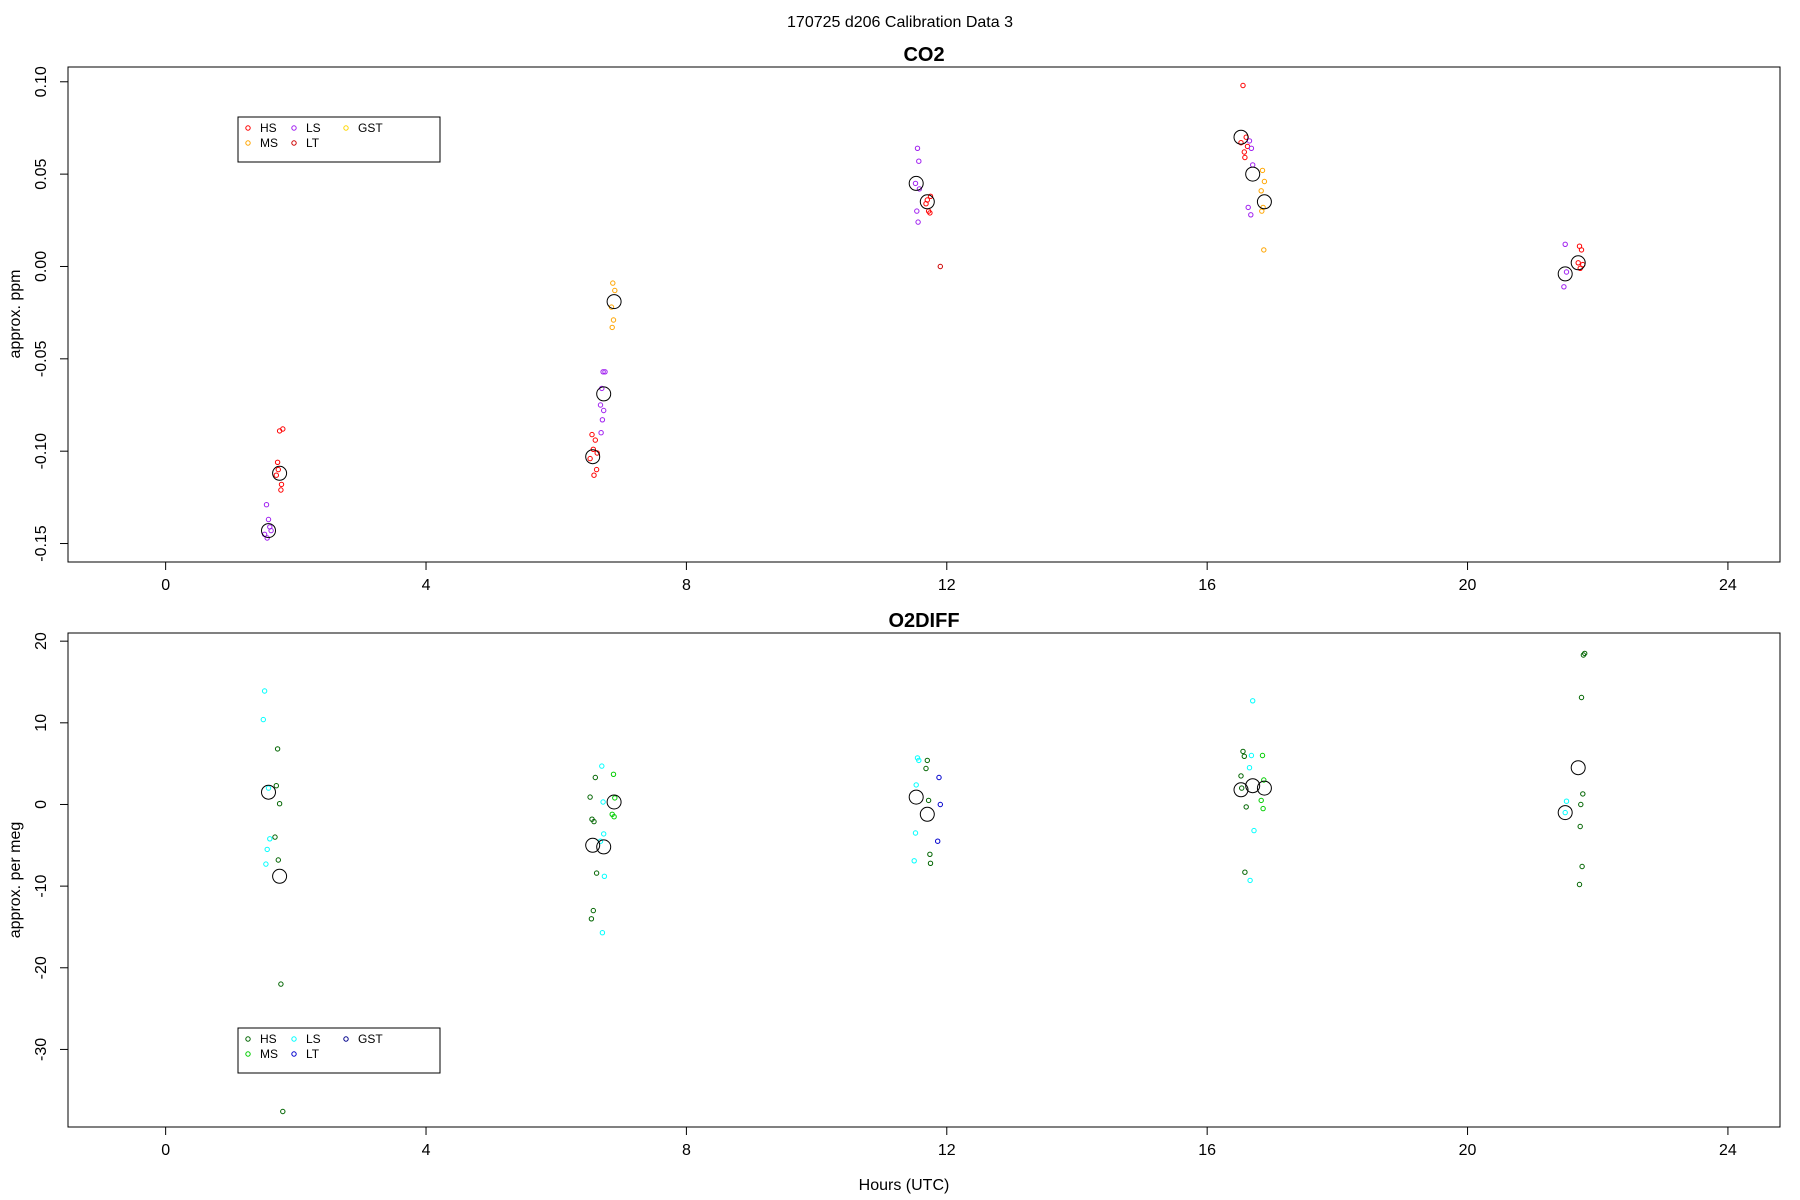 The width and height of the screenshot is (1800, 1200). I want to click on co2-x-tick-label: 16, so click(1207, 585).